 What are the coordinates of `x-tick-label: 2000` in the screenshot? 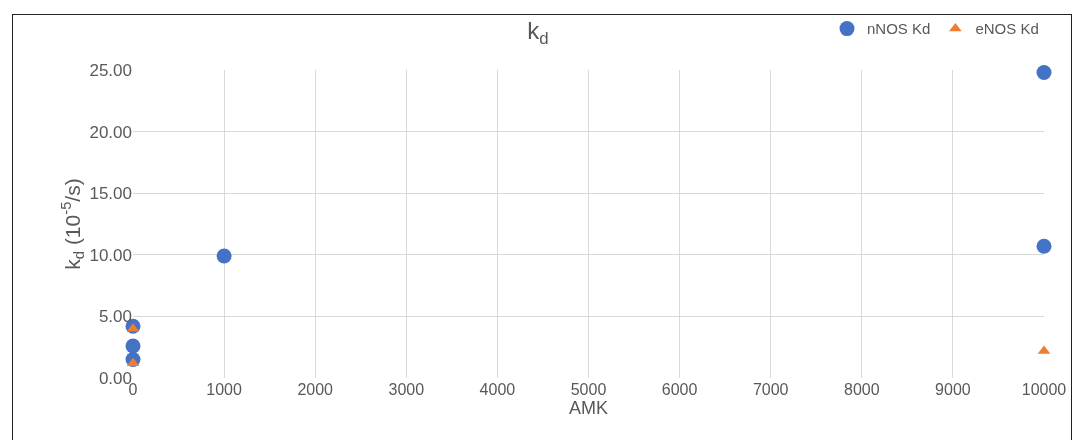 It's located at (315, 389).